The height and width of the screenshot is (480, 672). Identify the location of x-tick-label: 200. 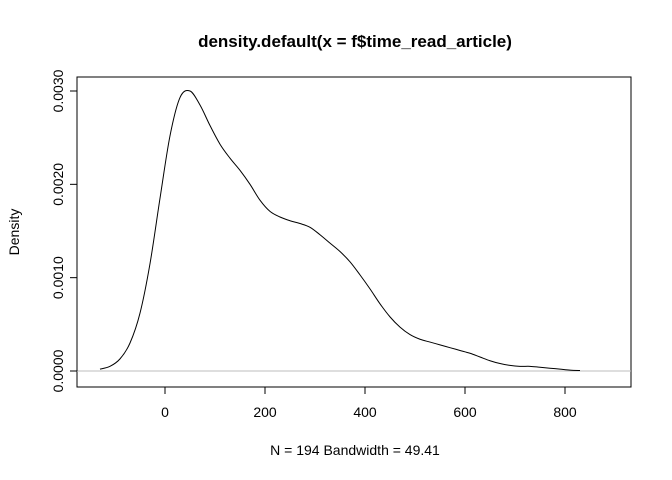
(265, 412).